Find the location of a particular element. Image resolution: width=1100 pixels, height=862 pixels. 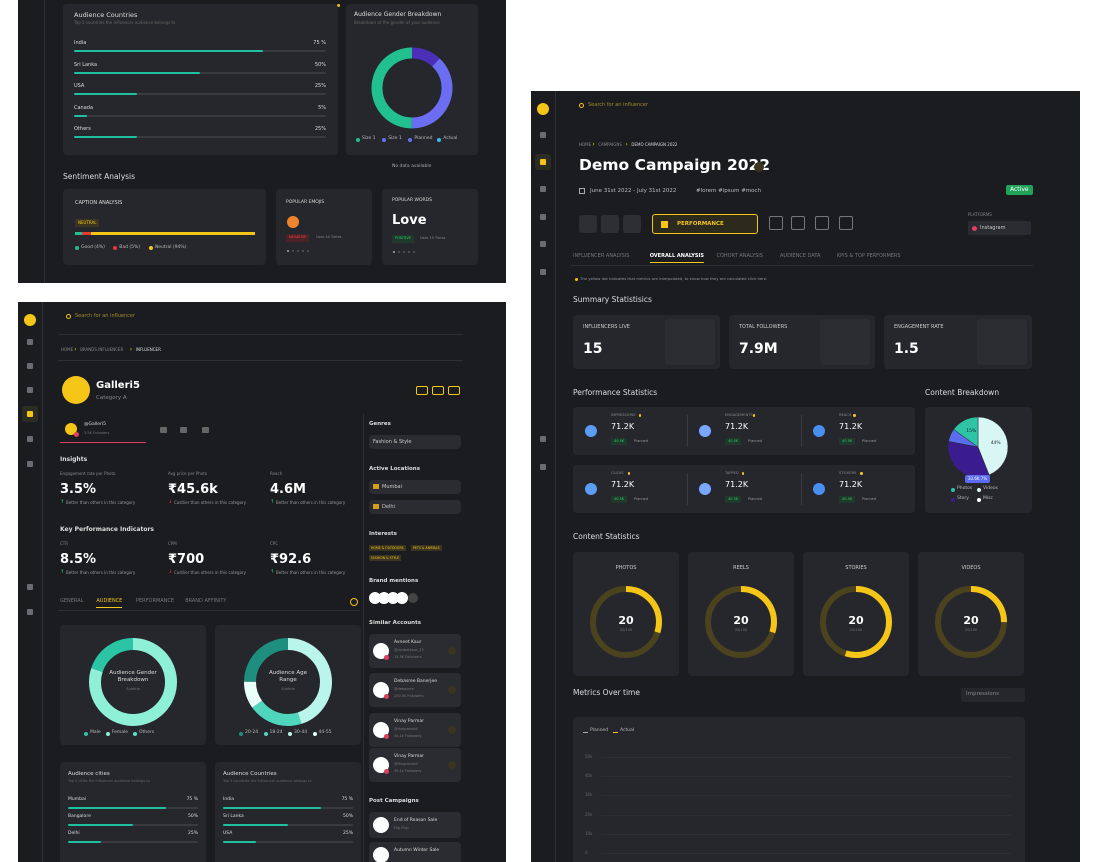

instagram-icon is located at coordinates (974, 228).